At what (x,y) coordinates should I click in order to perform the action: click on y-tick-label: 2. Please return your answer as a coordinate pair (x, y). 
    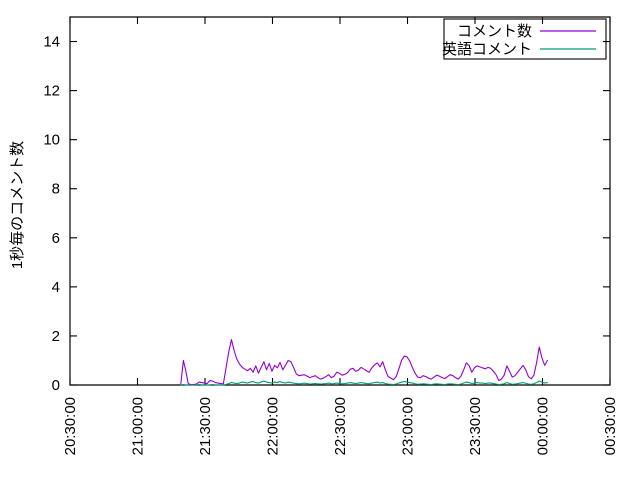
    Looking at the image, I should click on (56, 336).